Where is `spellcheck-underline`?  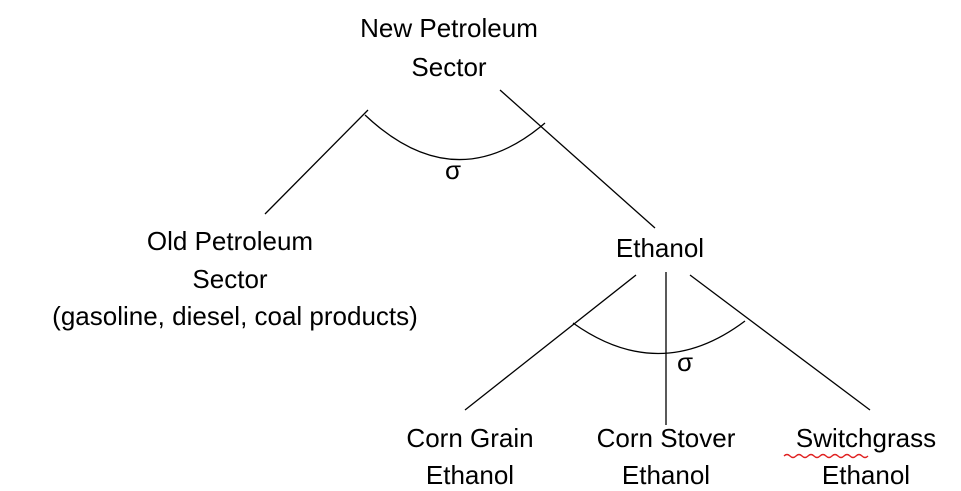 spellcheck-underline is located at coordinates (826, 456).